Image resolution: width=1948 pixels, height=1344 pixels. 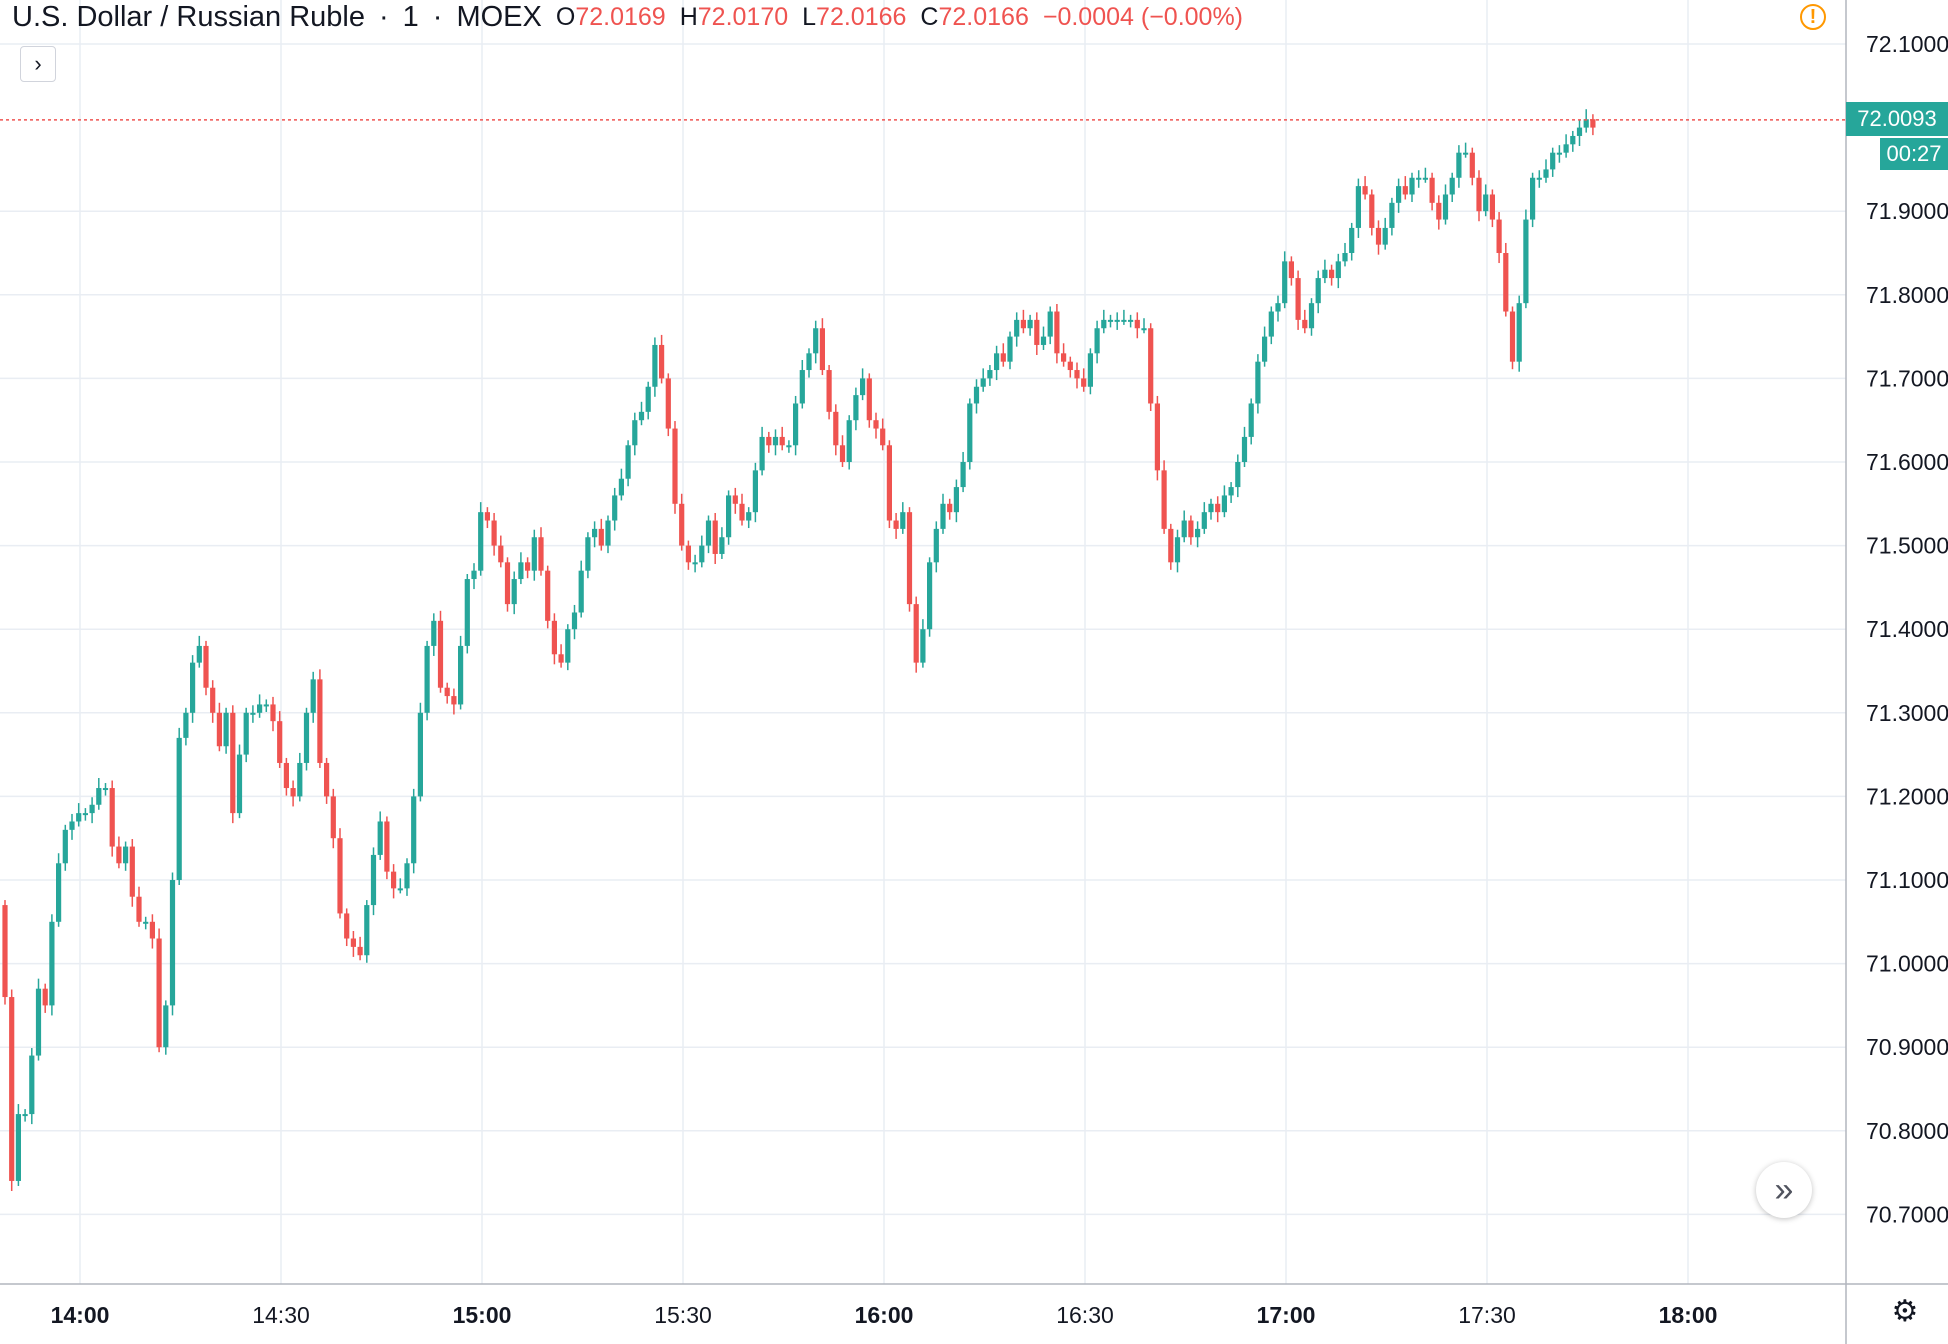 What do you see at coordinates (743, 16) in the screenshot?
I see `high-value: 72.0170` at bounding box center [743, 16].